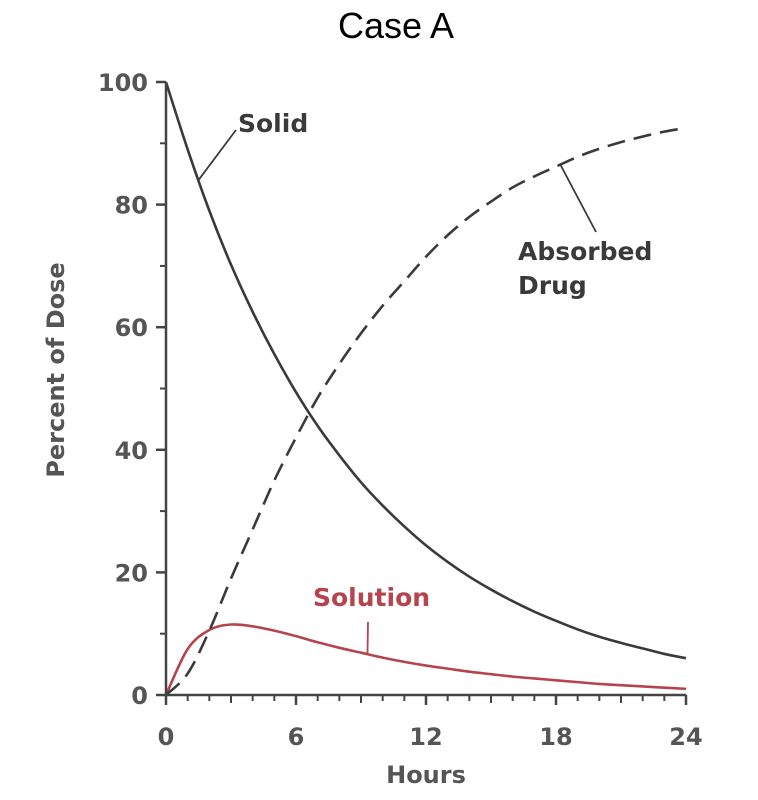 The image size is (758, 800). I want to click on y-tick-label: 80, so click(131, 206).